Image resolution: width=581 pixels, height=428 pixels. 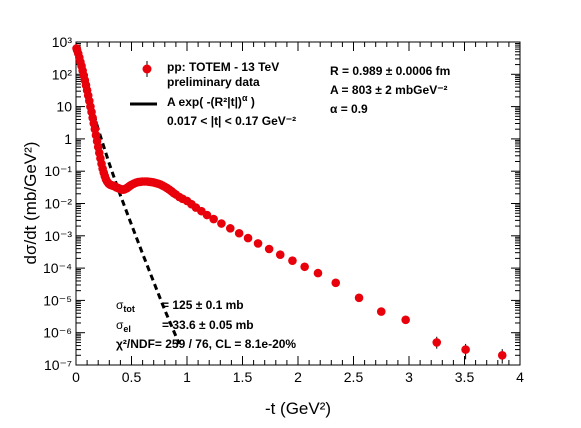 I want to click on x-tick-label: 2, so click(x=298, y=377).